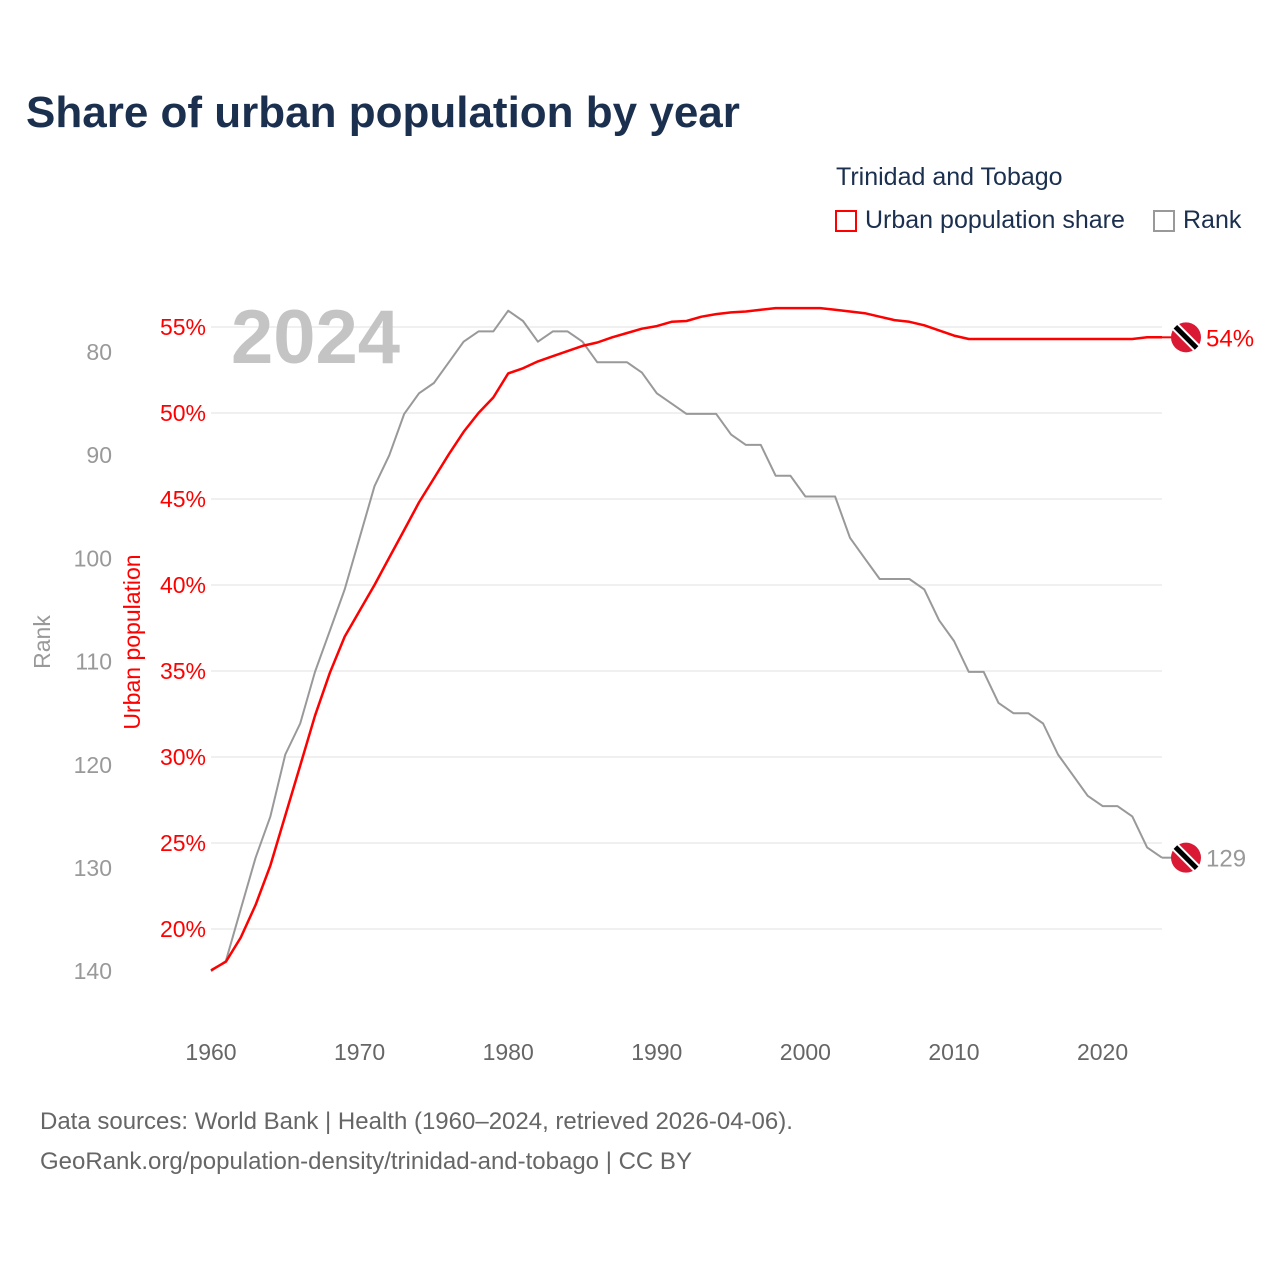 The height and width of the screenshot is (1280, 1280). What do you see at coordinates (183, 585) in the screenshot?
I see `y-tick-urban: 40%` at bounding box center [183, 585].